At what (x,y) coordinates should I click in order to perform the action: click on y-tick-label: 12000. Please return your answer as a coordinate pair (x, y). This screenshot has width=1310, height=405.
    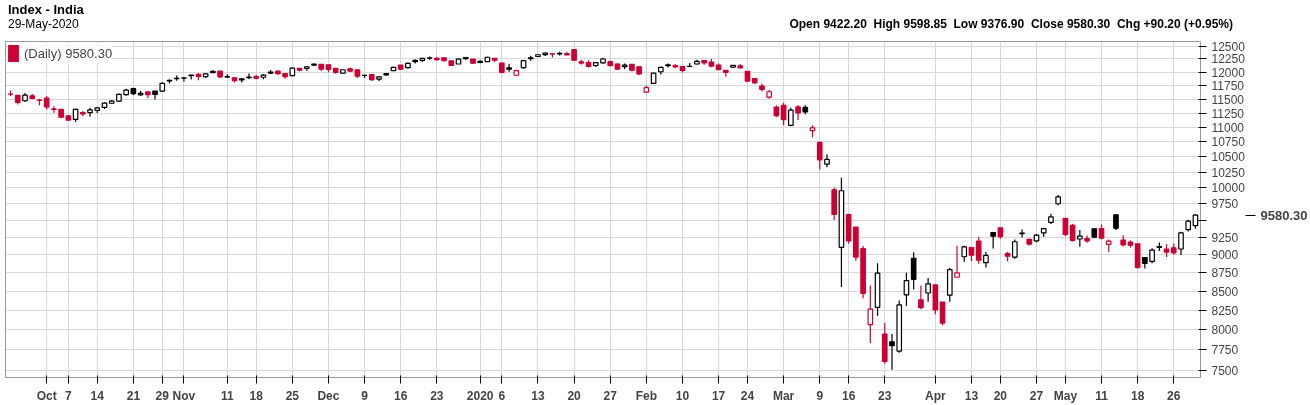
    Looking at the image, I should click on (1228, 72).